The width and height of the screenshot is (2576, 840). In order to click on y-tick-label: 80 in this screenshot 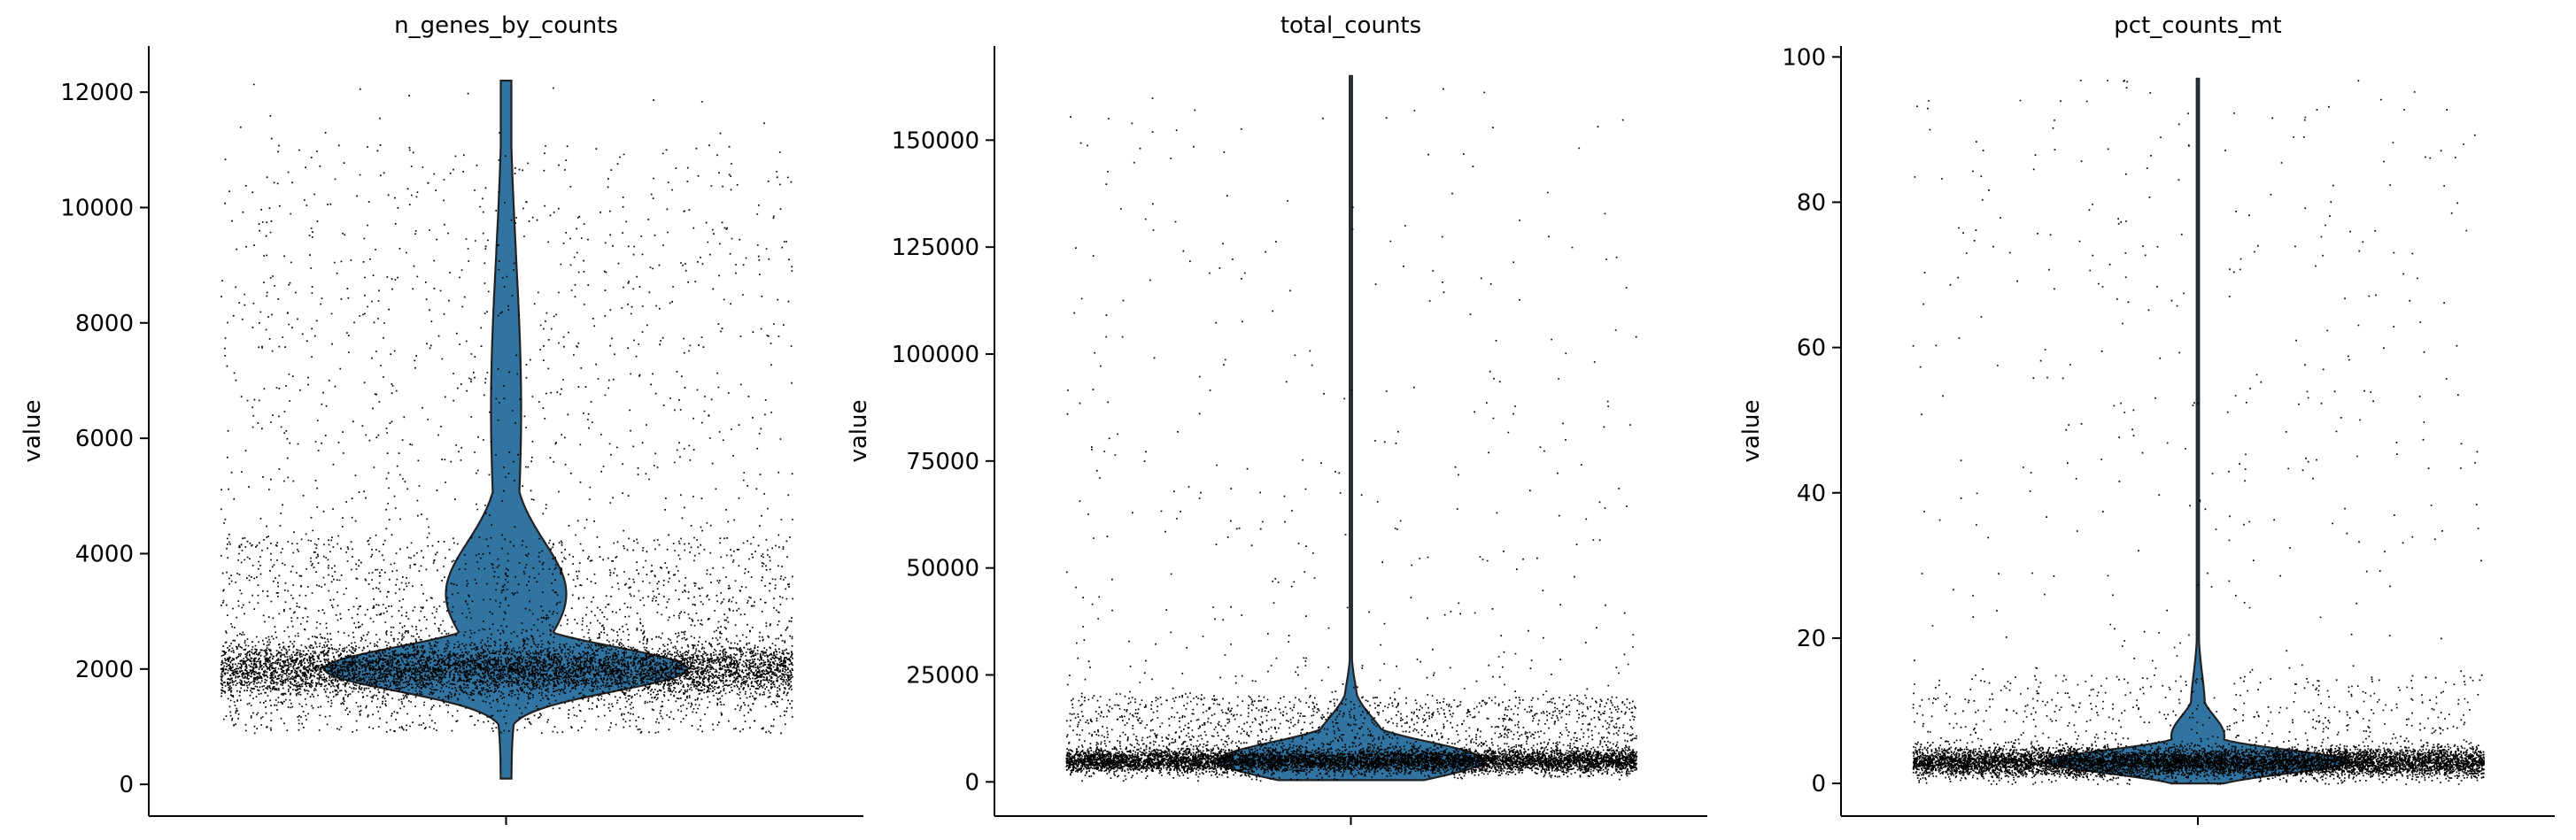, I will do `click(1811, 202)`.